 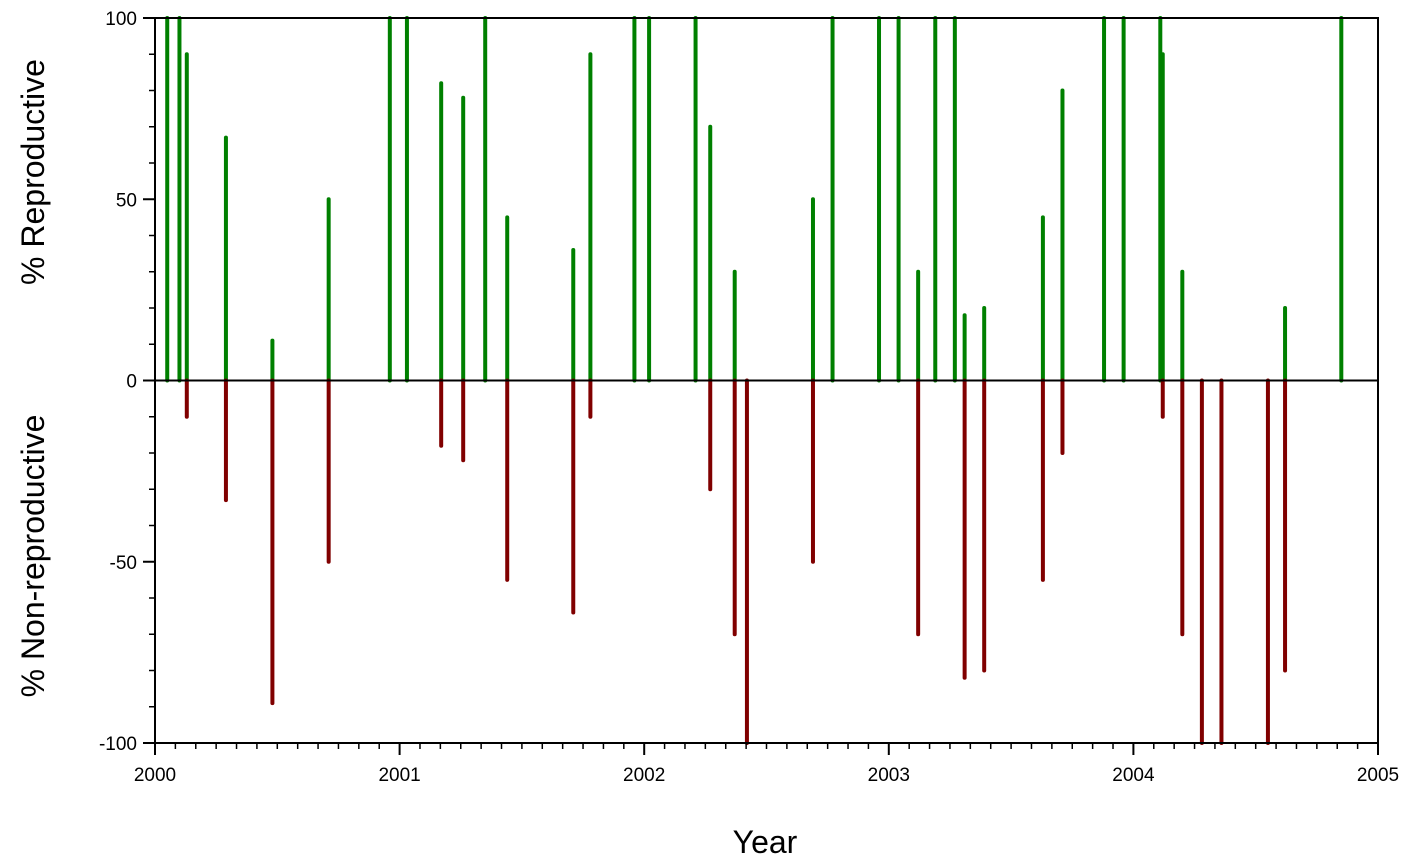 What do you see at coordinates (33, 172) in the screenshot?
I see `y-axis-title-top: % Reproductive` at bounding box center [33, 172].